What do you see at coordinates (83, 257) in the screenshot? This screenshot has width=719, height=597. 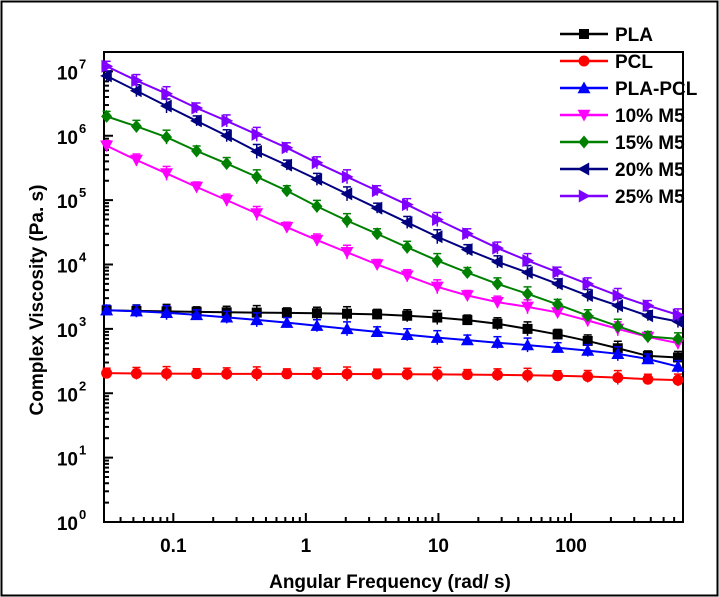 I see `y-tick-exponent: 4` at bounding box center [83, 257].